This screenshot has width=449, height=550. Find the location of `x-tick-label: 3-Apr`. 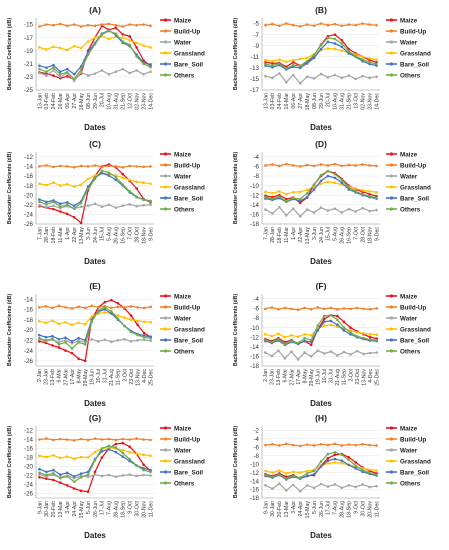

x-tick-label: 3-Apr is located at coordinates (294, 507).